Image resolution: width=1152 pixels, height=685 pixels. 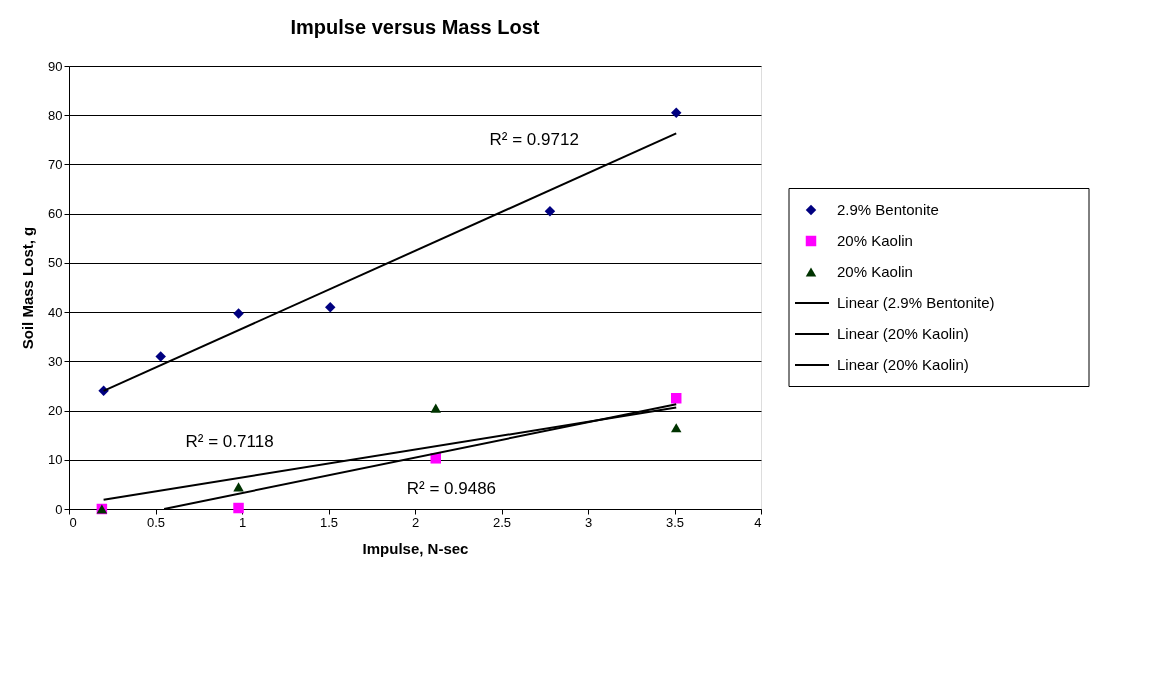 What do you see at coordinates (242, 522) in the screenshot?
I see `x-tick-label: 1` at bounding box center [242, 522].